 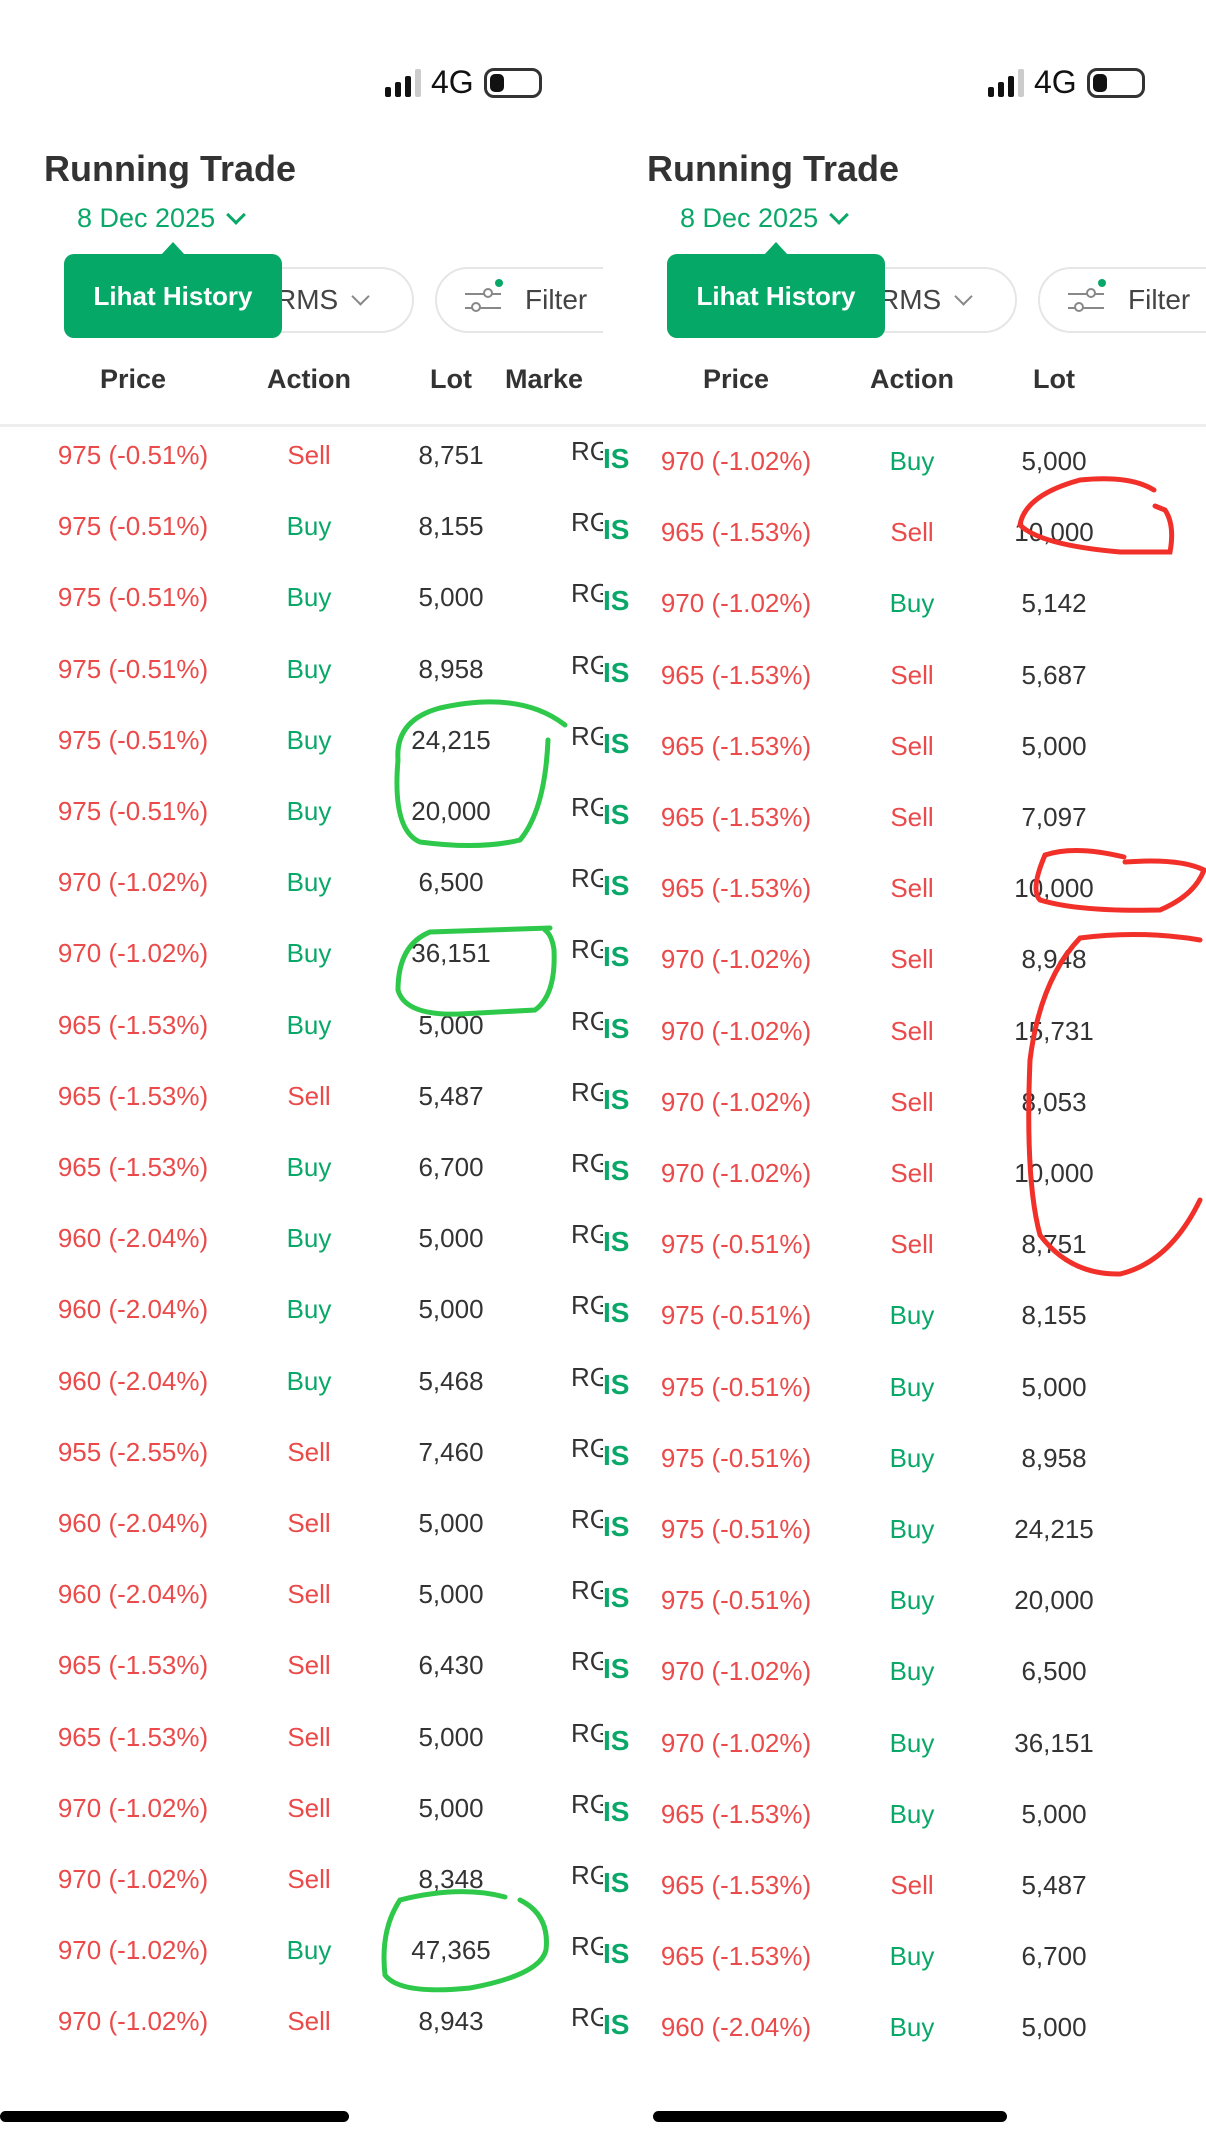 I want to click on lot-cell: 7,097, so click(x=1054, y=817).